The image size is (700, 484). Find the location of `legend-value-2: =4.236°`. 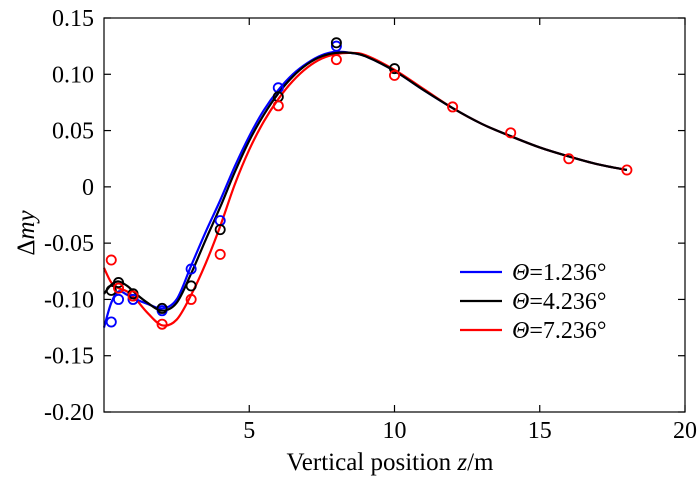

legend-value-2: =4.236° is located at coordinates (567, 302).